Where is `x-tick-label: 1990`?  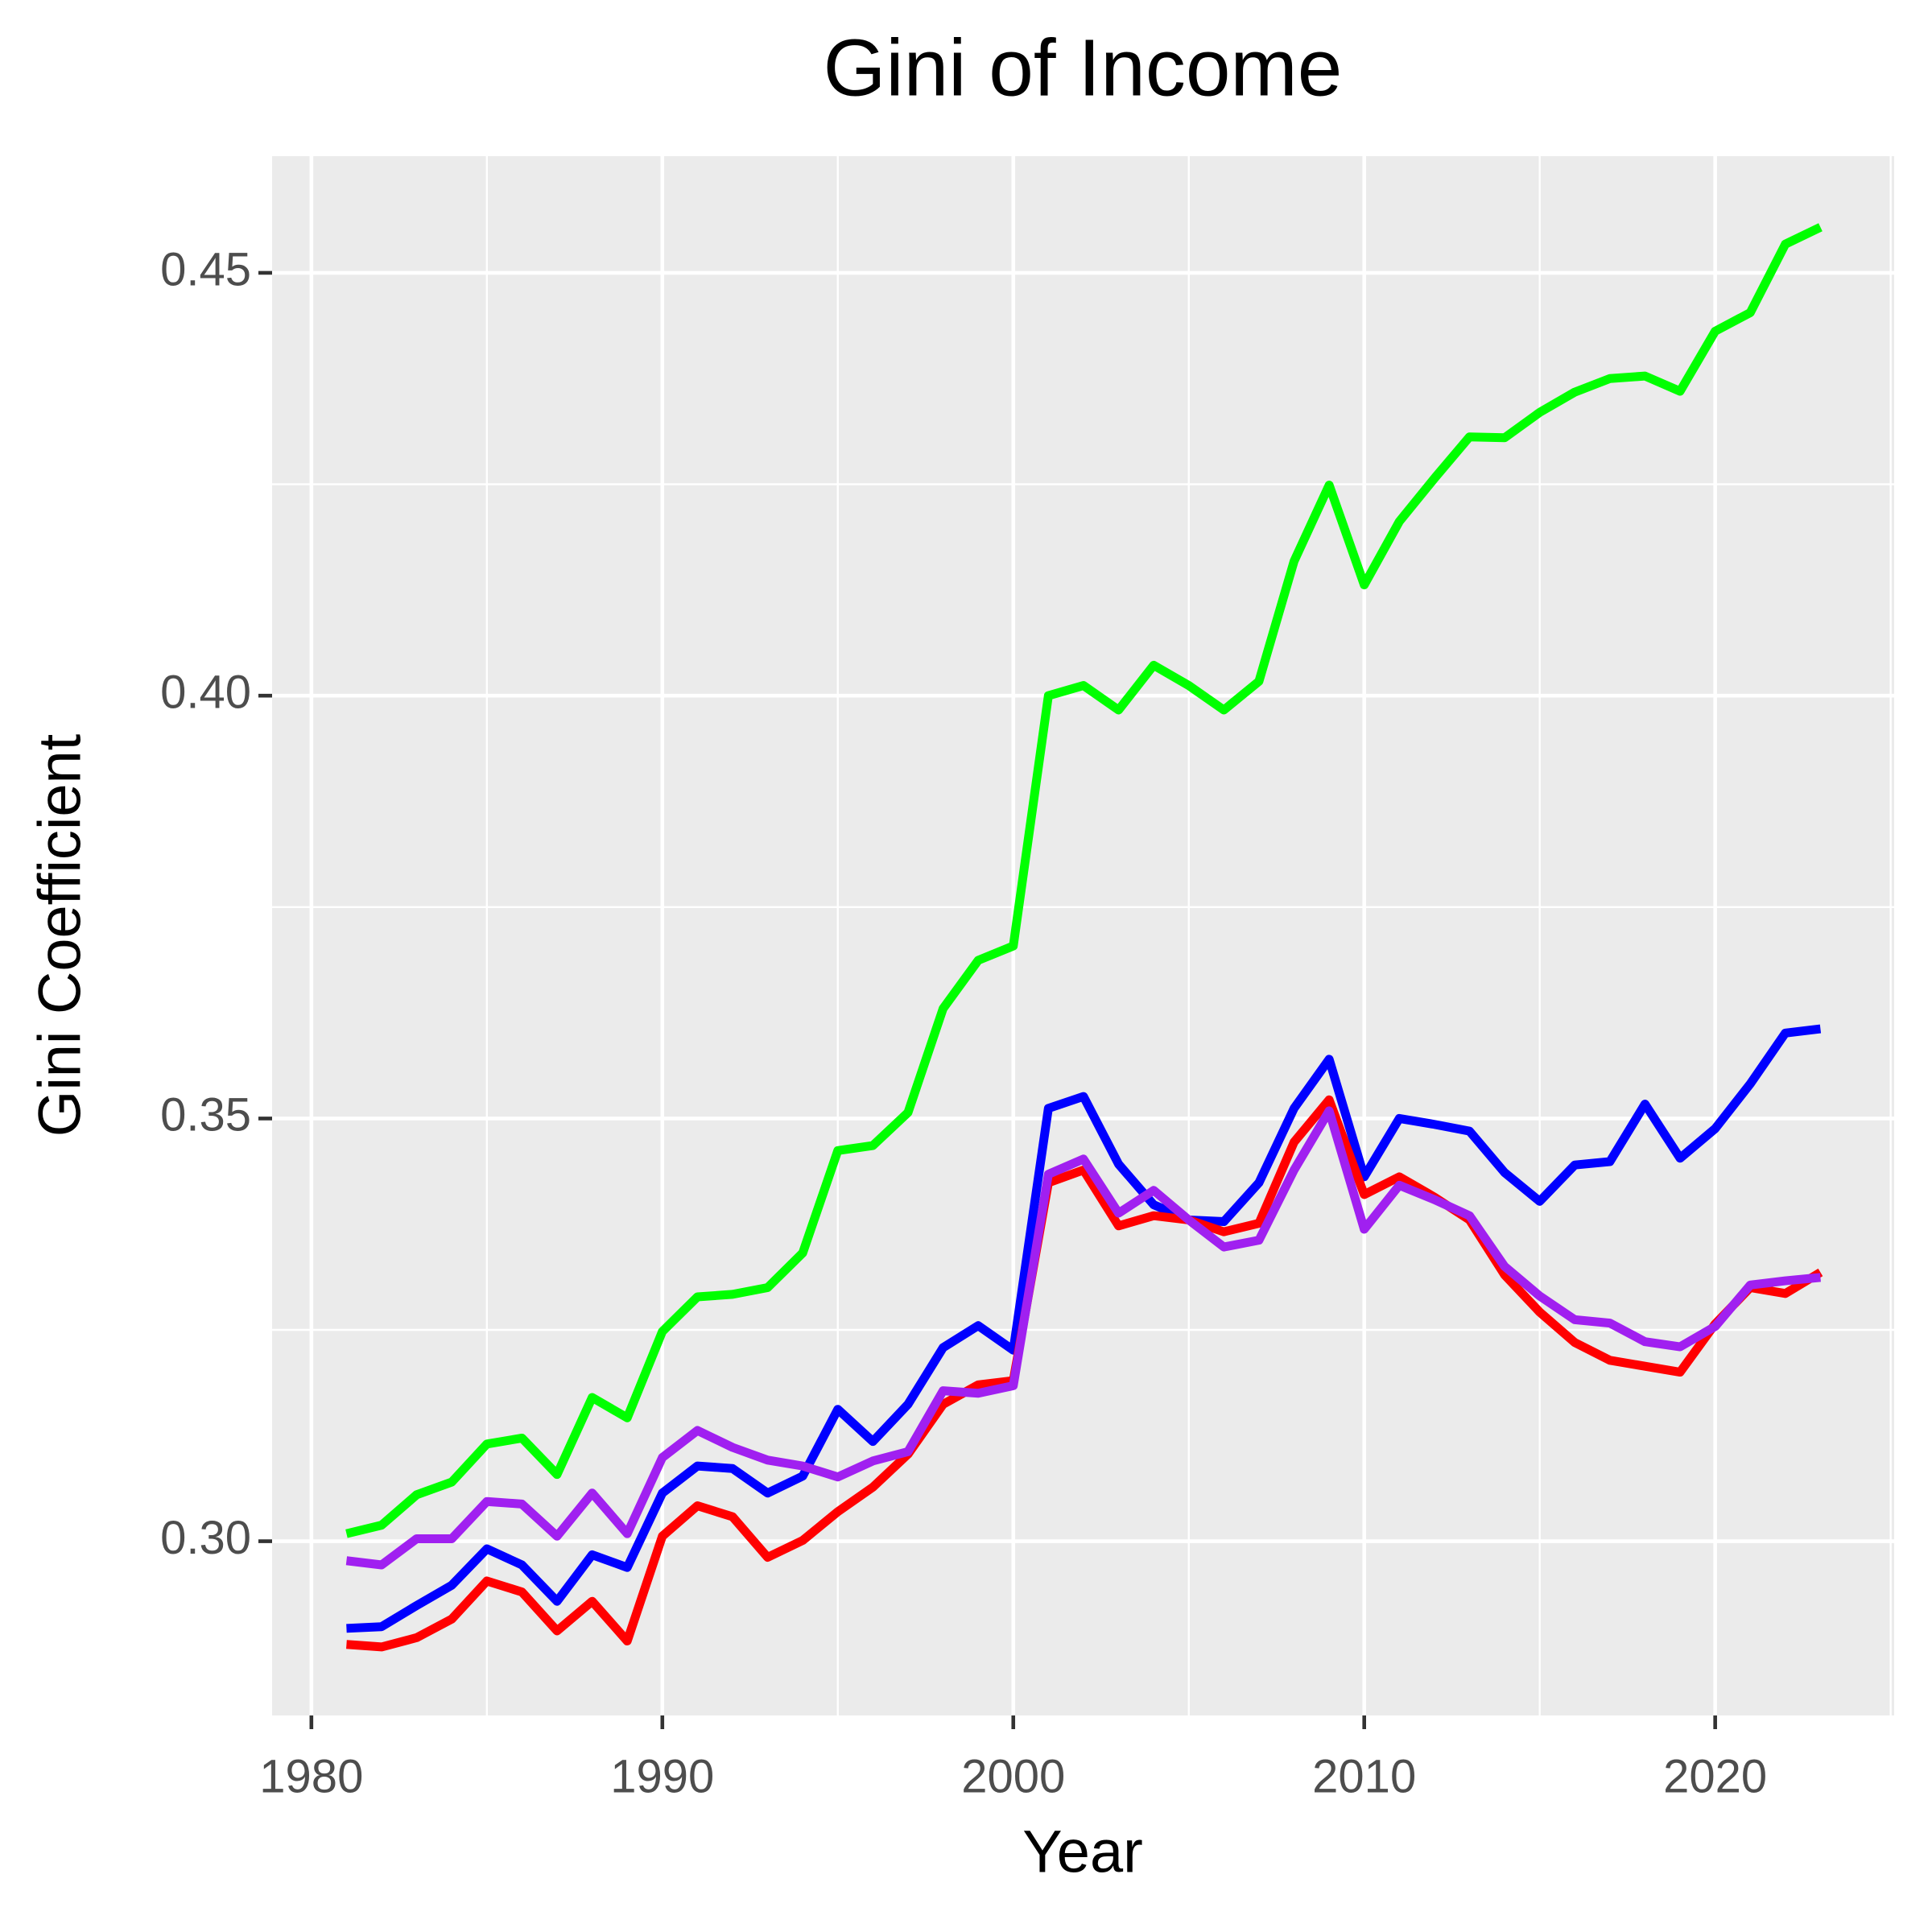
x-tick-label: 1990 is located at coordinates (662, 1776).